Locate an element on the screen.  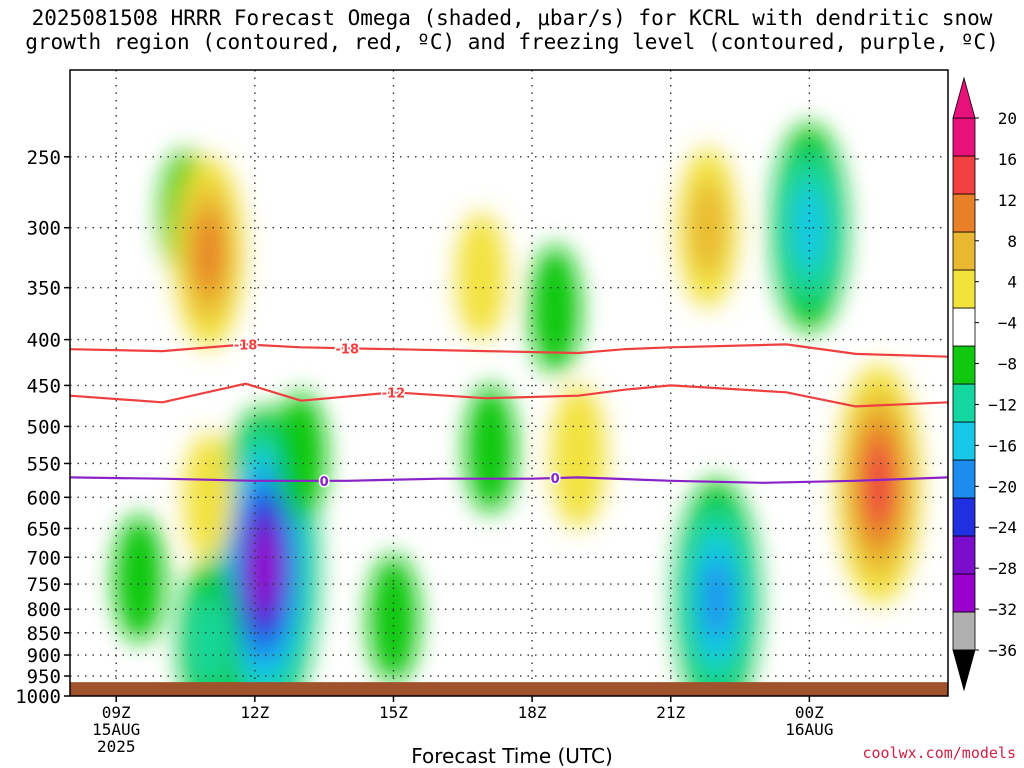
colorbar-min-arrow is located at coordinates (964, 670).